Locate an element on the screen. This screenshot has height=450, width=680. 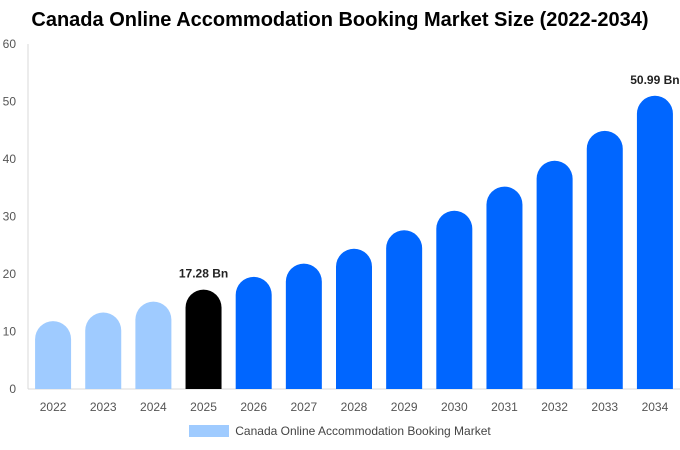
bar-2028 is located at coordinates (354, 318).